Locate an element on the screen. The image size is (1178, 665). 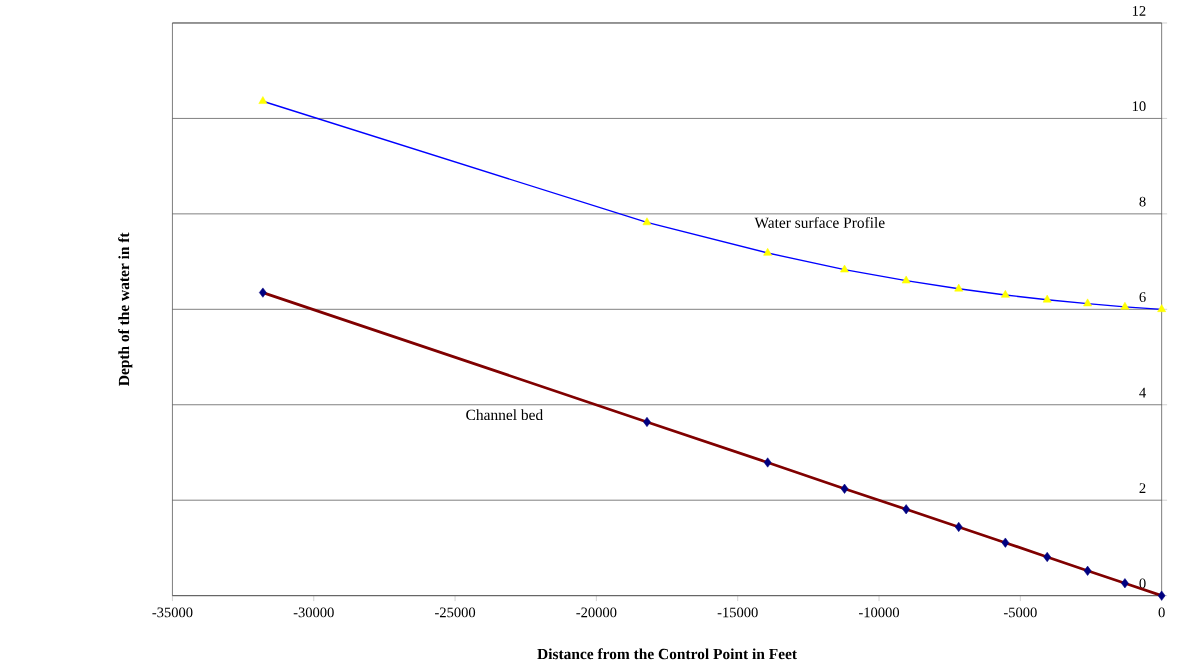
y-tick-label: 12 is located at coordinates (1139, 10).